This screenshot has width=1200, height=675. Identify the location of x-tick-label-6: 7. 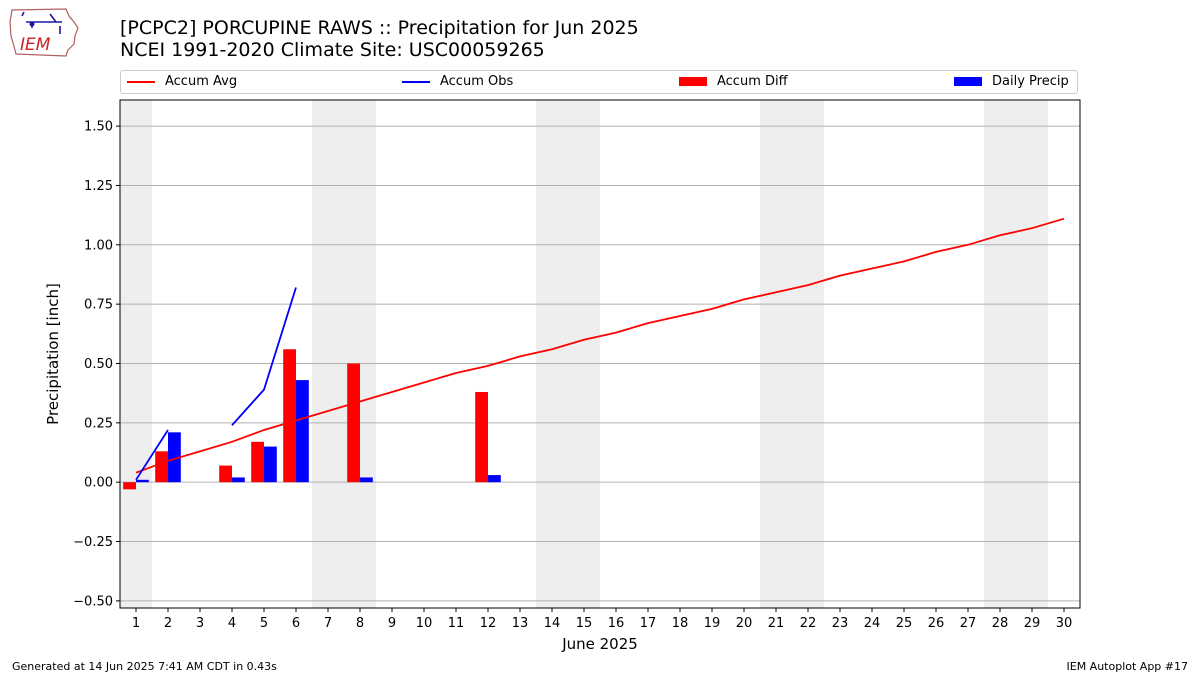
(328, 623).